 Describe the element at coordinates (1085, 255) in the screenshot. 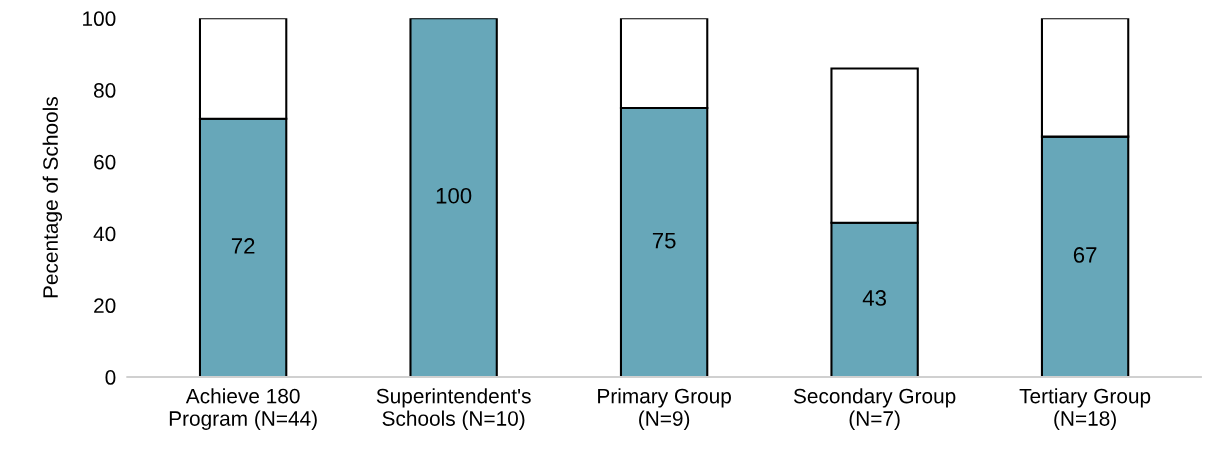

I see `data-label: 67` at that location.